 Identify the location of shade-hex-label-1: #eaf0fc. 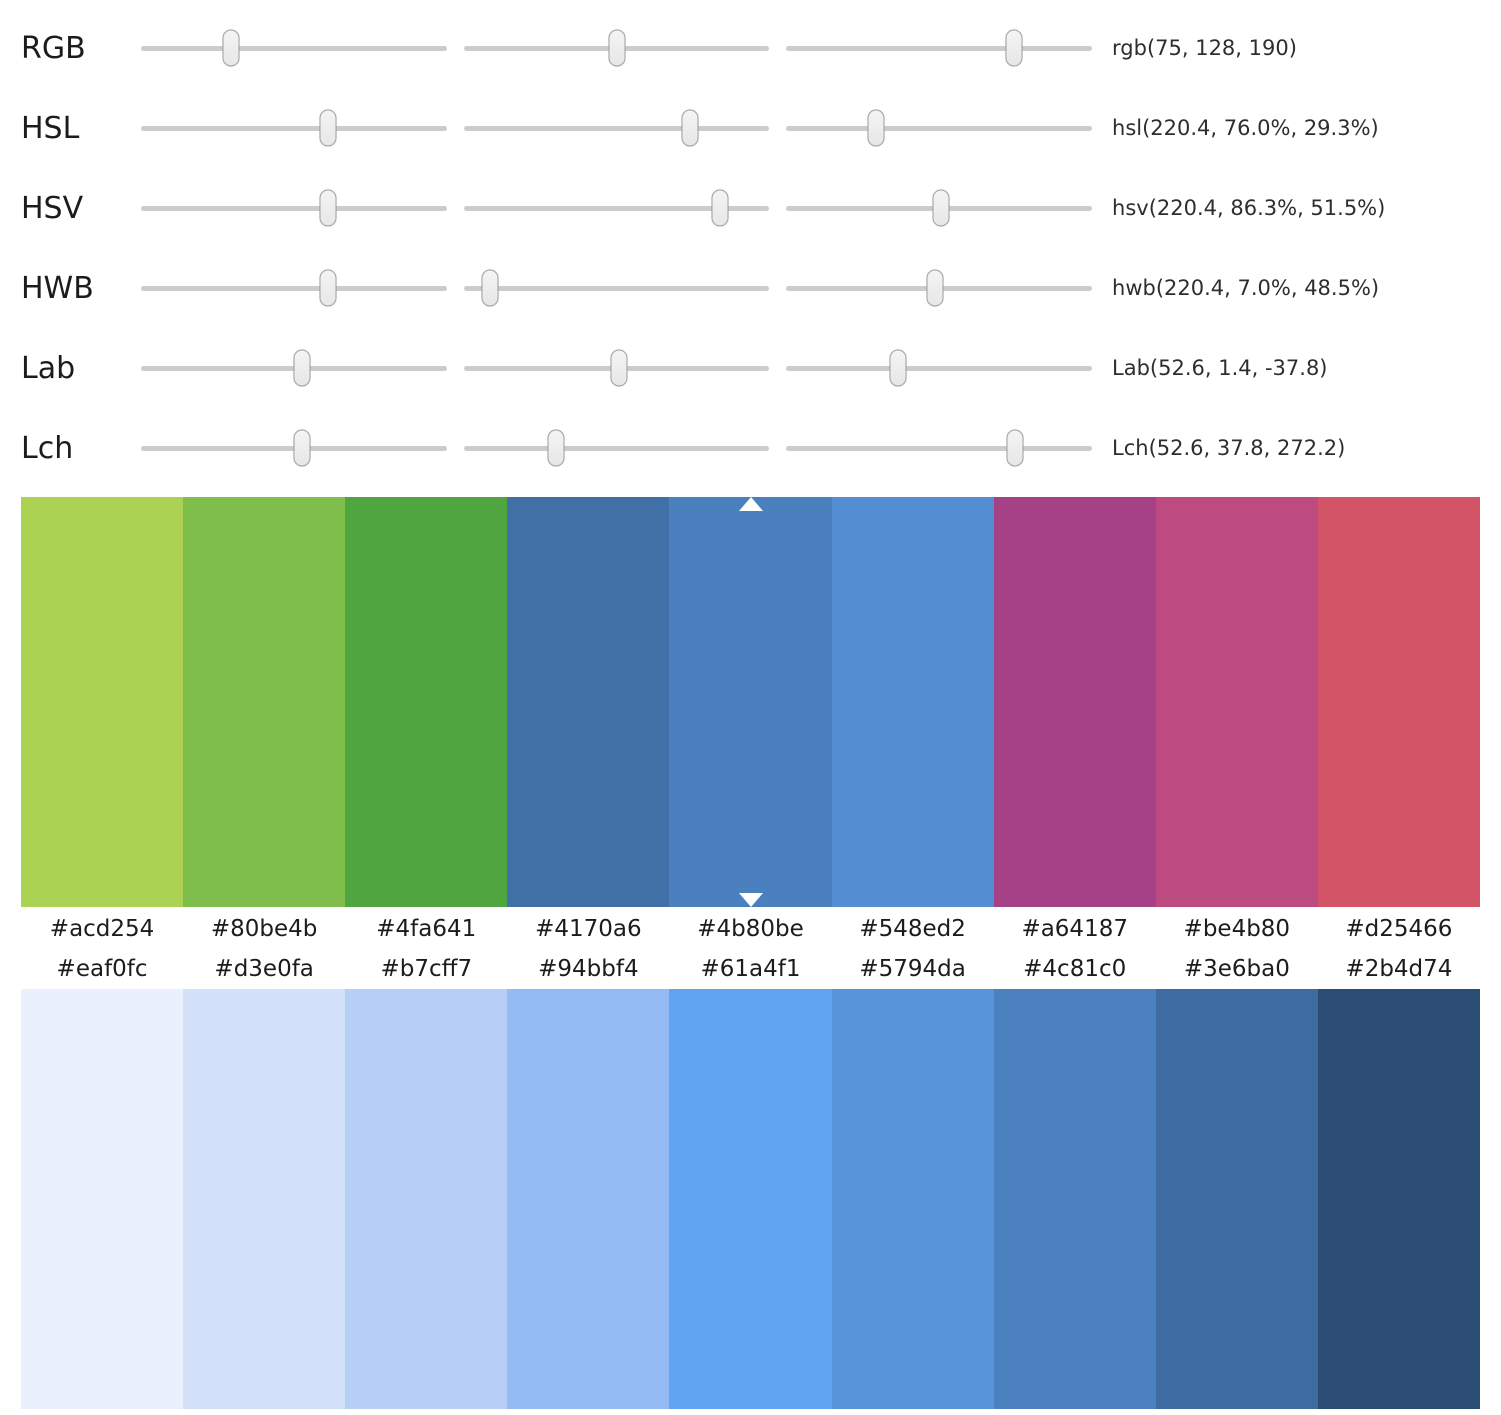
(102, 968).